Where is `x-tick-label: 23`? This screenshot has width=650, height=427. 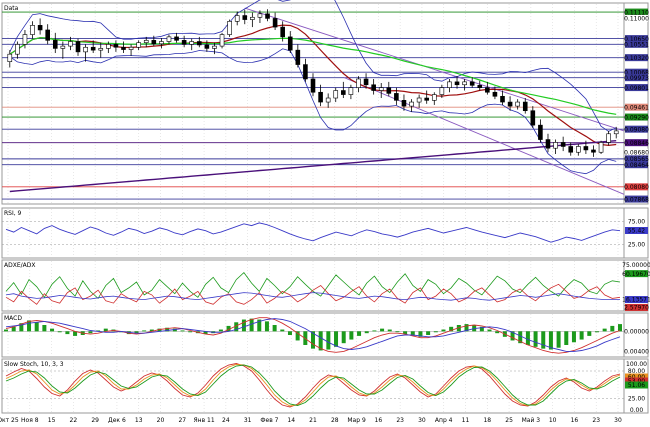 x-tick-label: 23 is located at coordinates (400, 420).